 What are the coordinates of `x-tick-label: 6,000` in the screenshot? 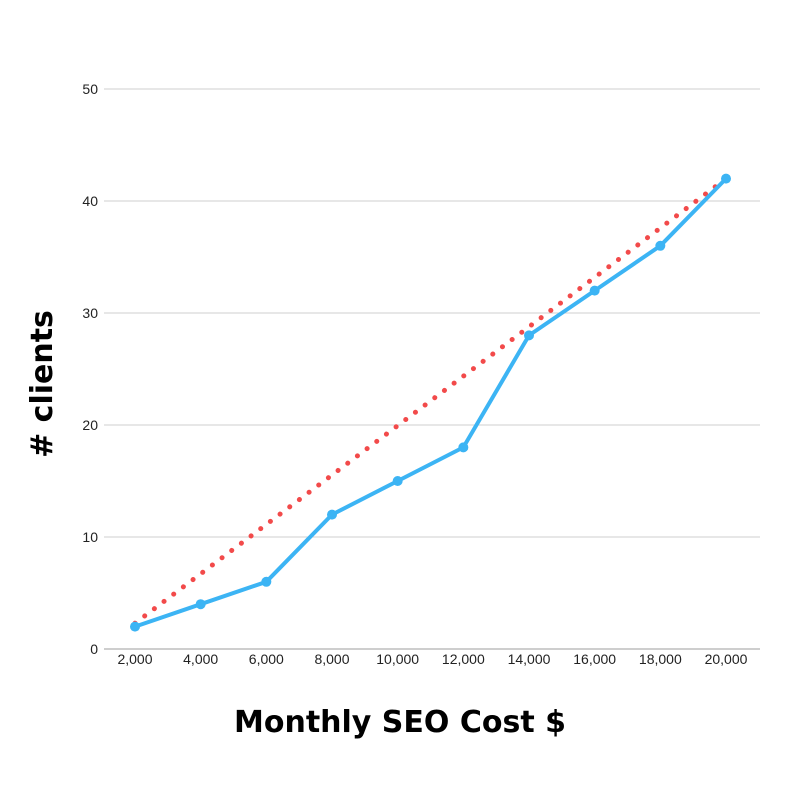 It's located at (266, 659).